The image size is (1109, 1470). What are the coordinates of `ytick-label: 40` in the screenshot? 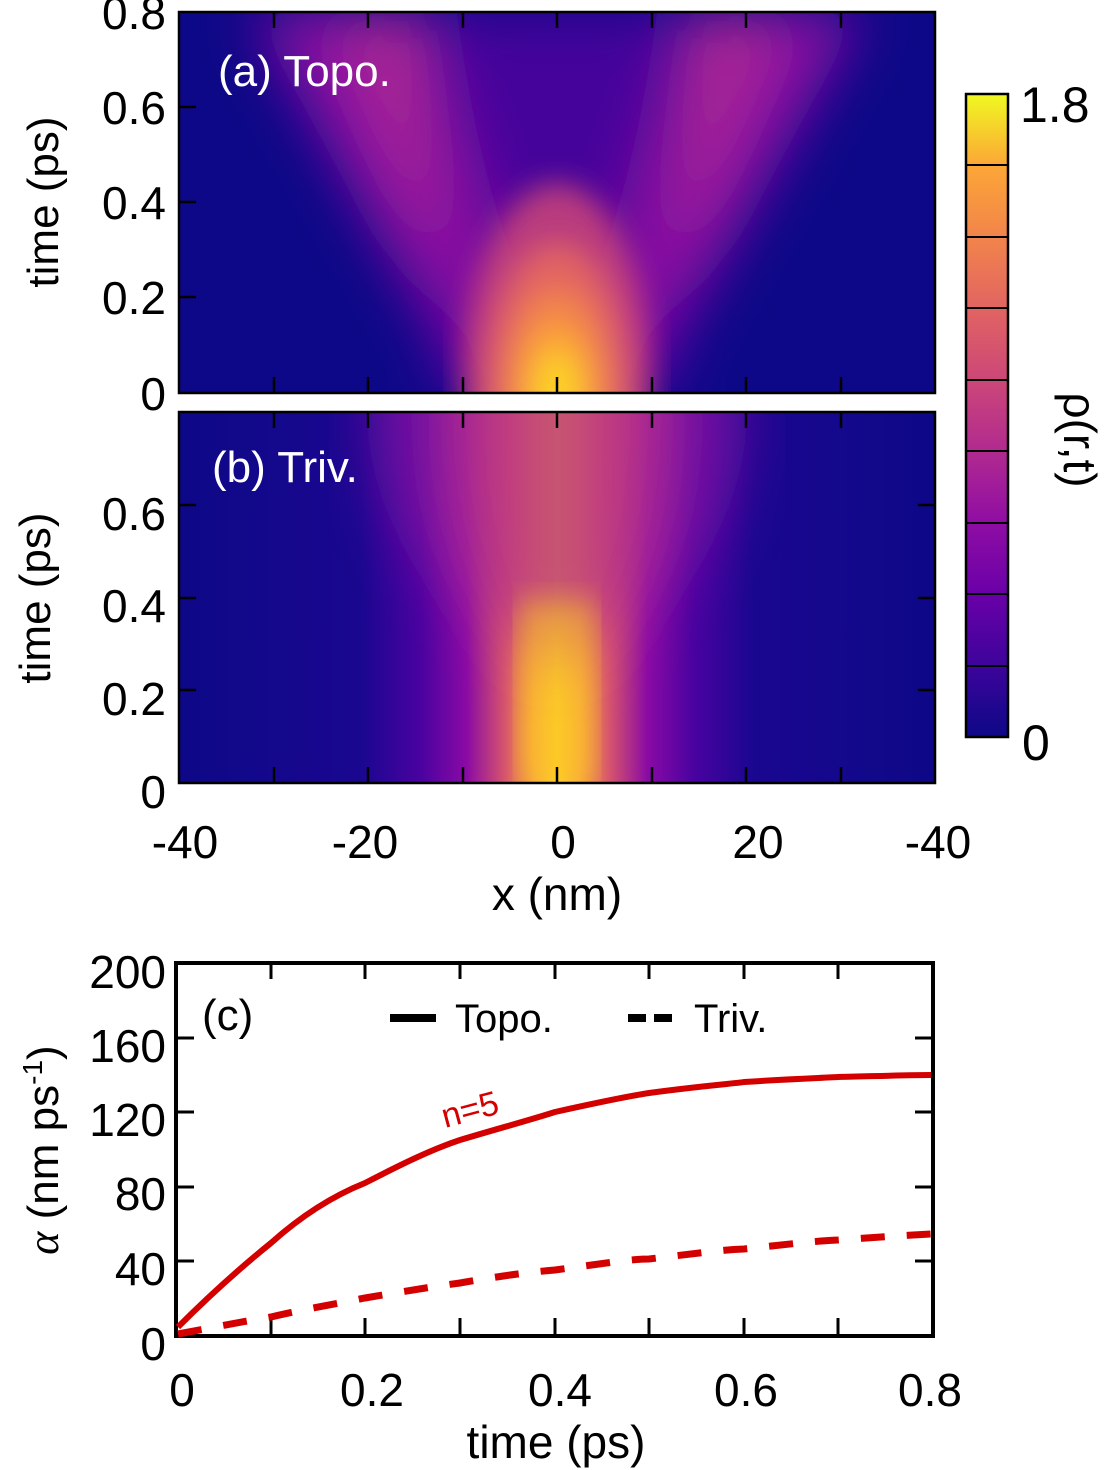 It's located at (140, 1269).